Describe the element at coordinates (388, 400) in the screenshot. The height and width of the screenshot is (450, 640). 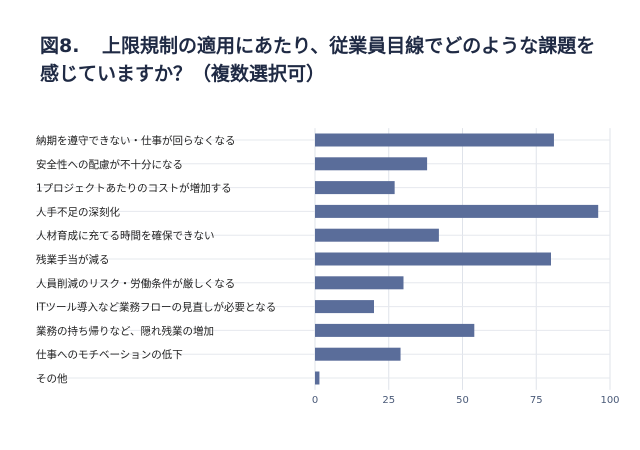
I see `x-tick-label-1: 25` at that location.